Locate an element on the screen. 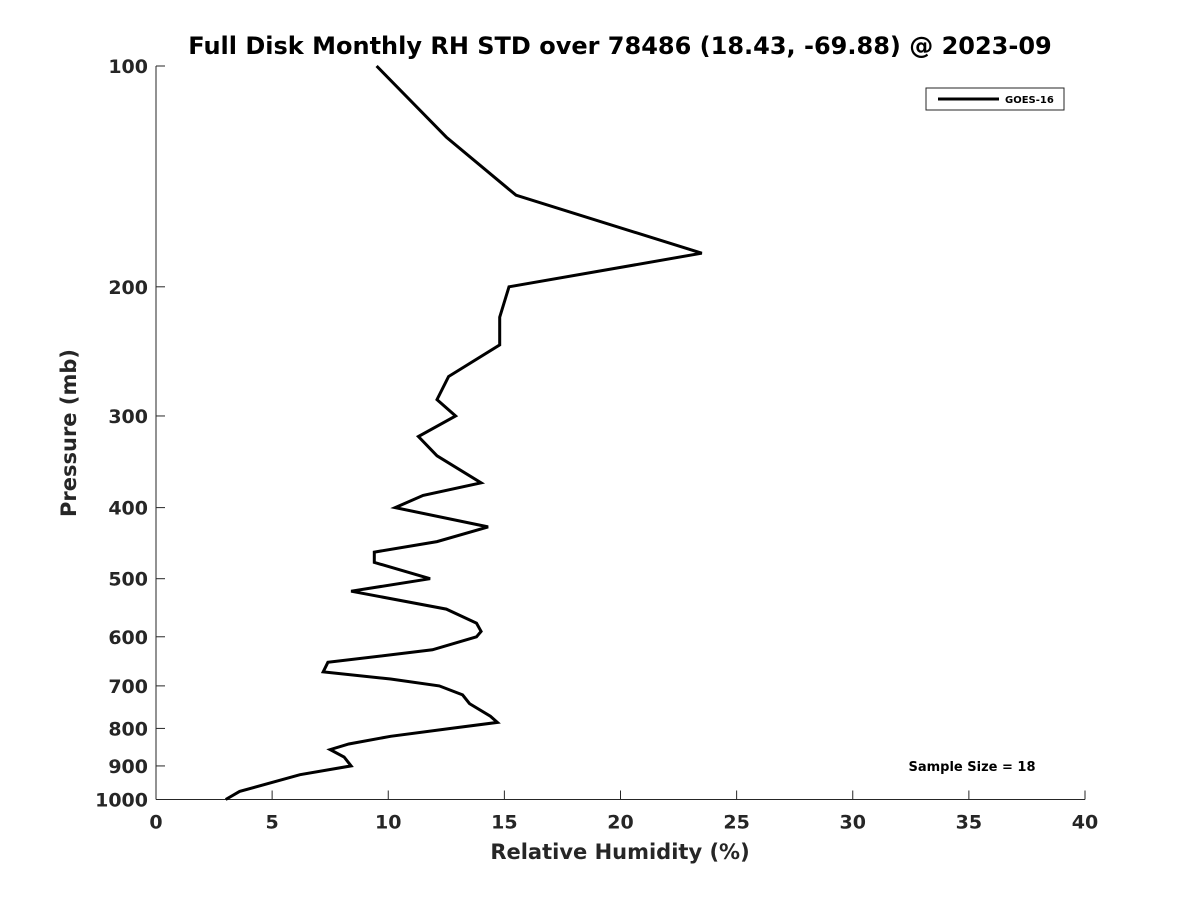 This screenshot has width=1200, height=900. y-tick-label: 700 is located at coordinates (128, 687).